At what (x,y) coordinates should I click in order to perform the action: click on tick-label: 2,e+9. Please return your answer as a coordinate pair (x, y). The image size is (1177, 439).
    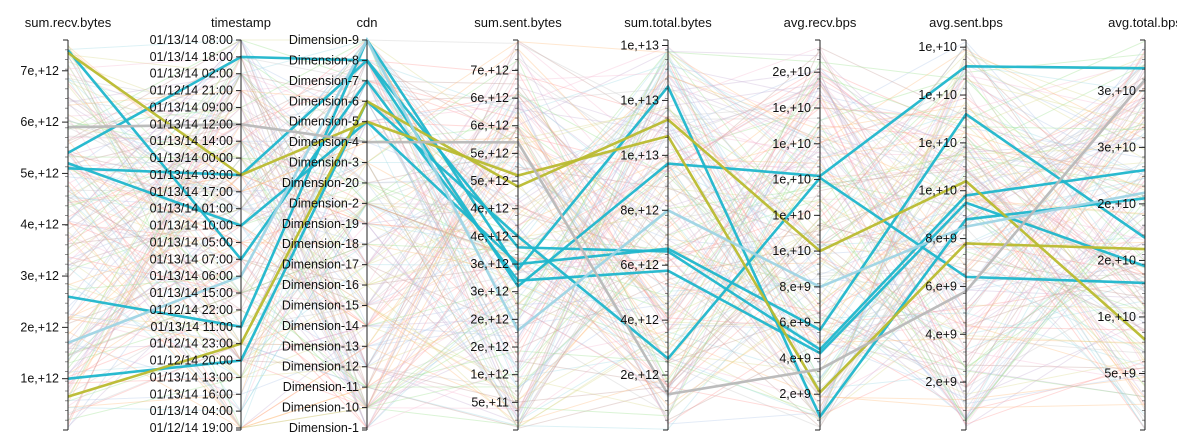
    Looking at the image, I should click on (795, 394).